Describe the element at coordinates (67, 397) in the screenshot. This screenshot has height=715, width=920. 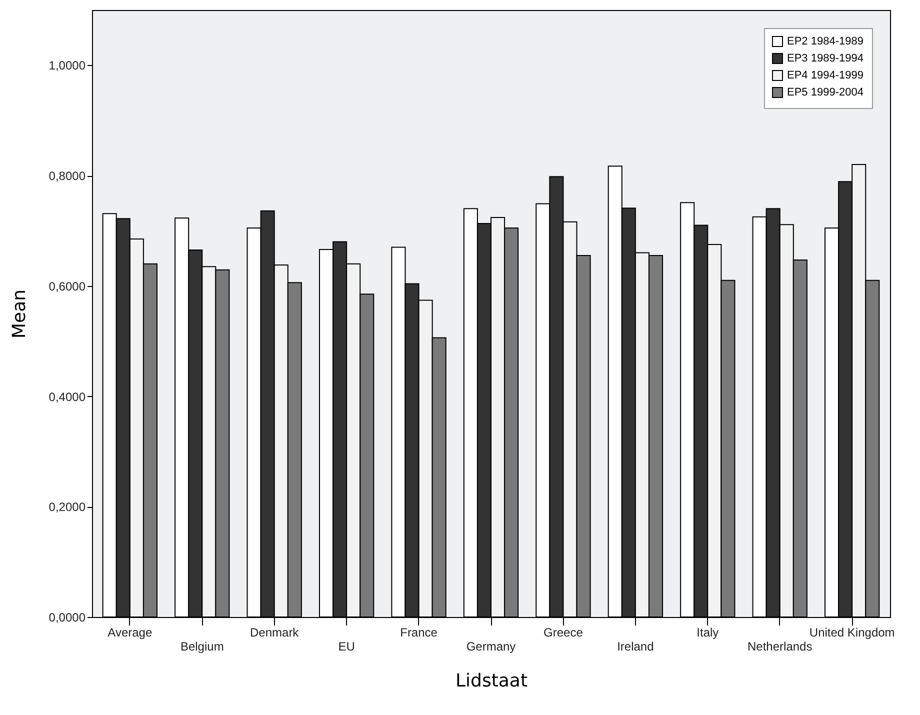
I see `y-tick-label: 0,4000` at that location.